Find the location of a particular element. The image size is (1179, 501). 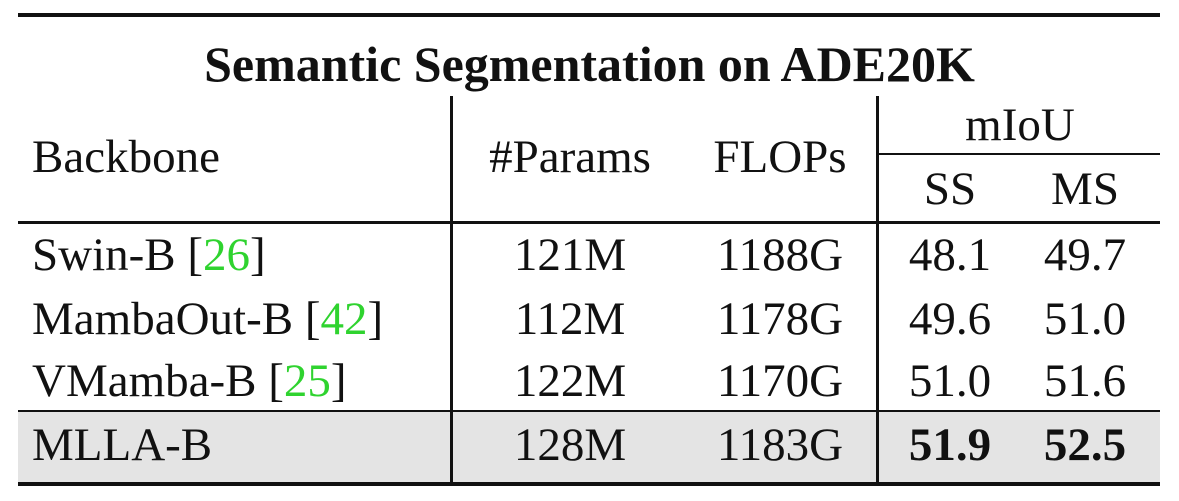

row-ss: 48.1 is located at coordinates (950, 255).